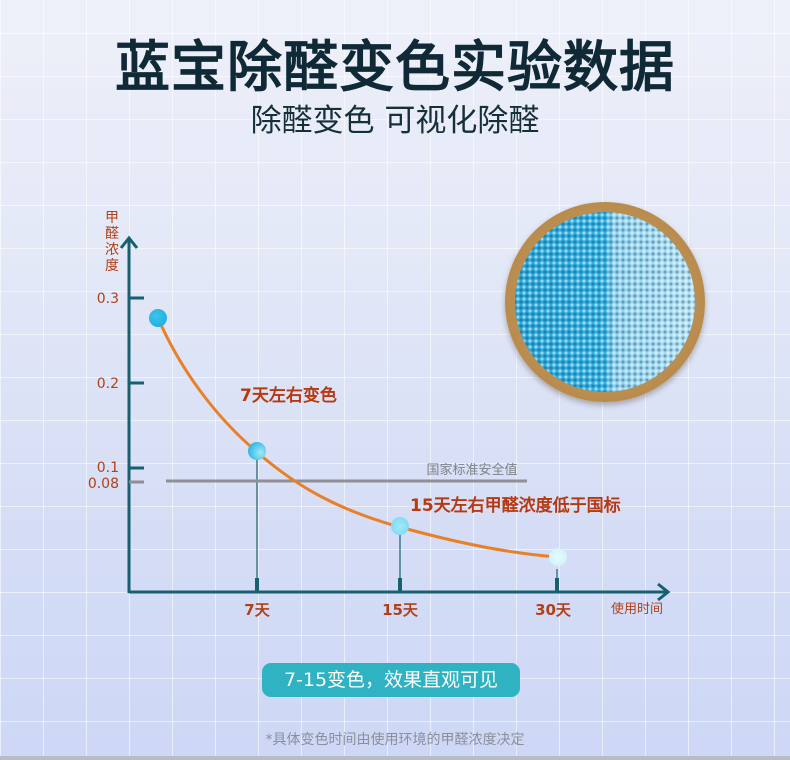 The image size is (790, 760). What do you see at coordinates (108, 299) in the screenshot?
I see `y-tick-label: 0.3` at bounding box center [108, 299].